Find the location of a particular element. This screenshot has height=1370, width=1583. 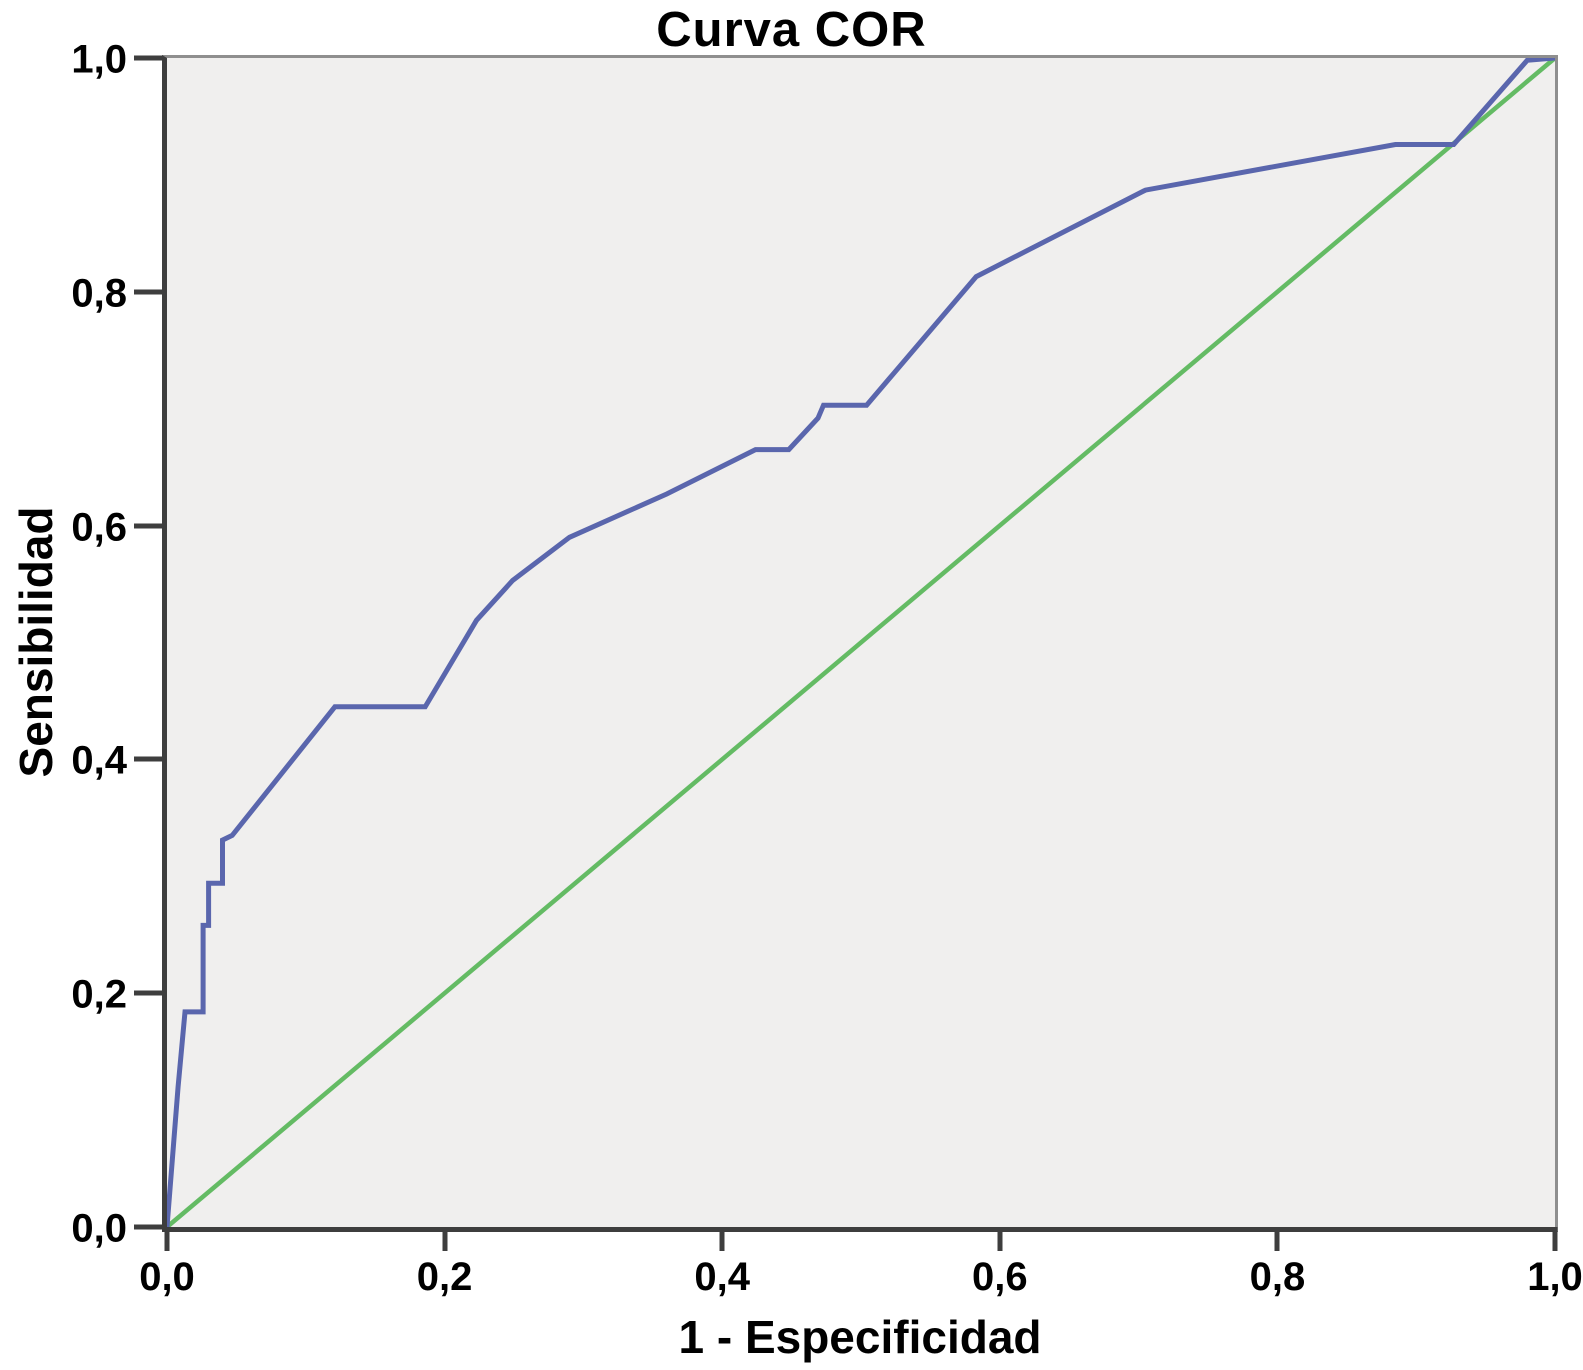

x-tick-label: 0,4 is located at coordinates (722, 1277).